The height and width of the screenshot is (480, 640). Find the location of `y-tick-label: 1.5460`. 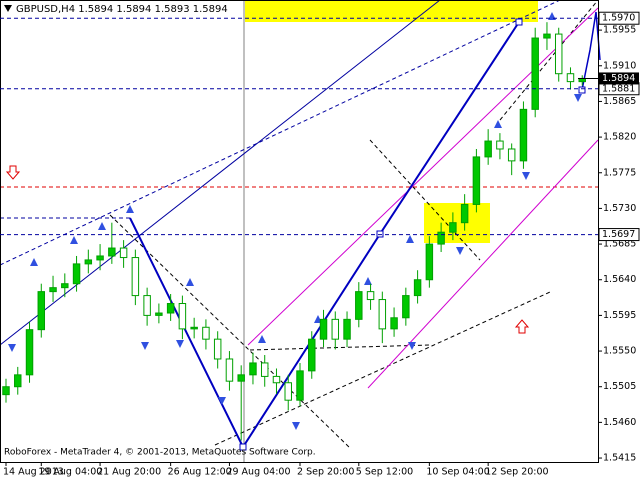

y-tick-label: 1.5460 is located at coordinates (619, 422).